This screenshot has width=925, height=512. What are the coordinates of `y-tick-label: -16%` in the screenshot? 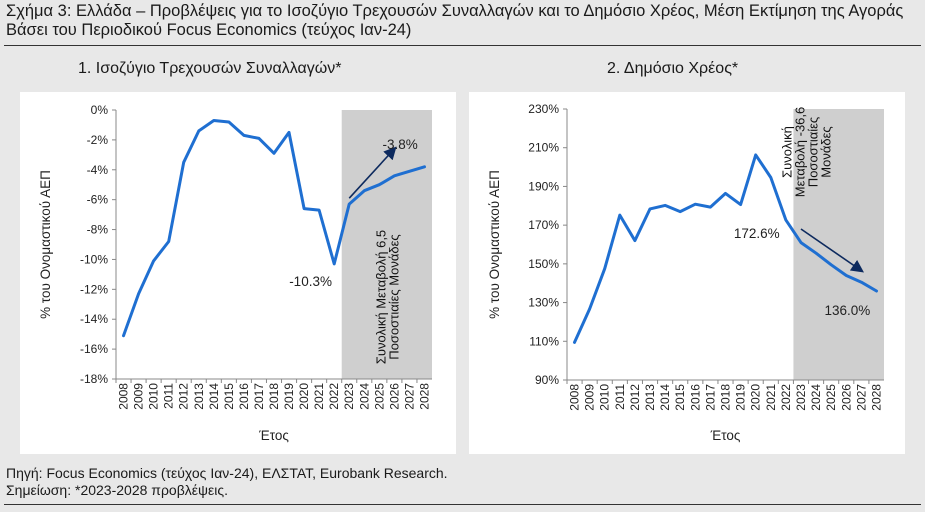 It's located at (94, 349).